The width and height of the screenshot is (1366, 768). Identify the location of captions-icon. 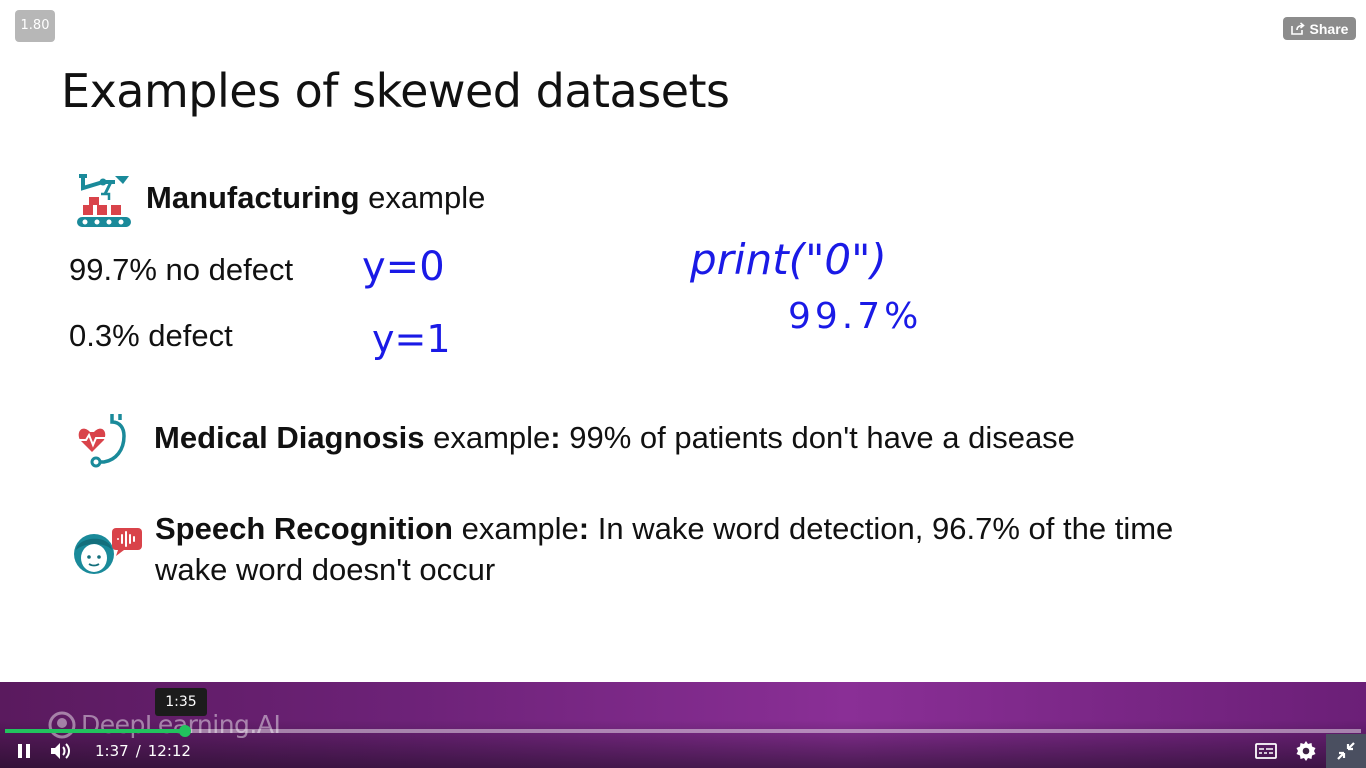
(1266, 751).